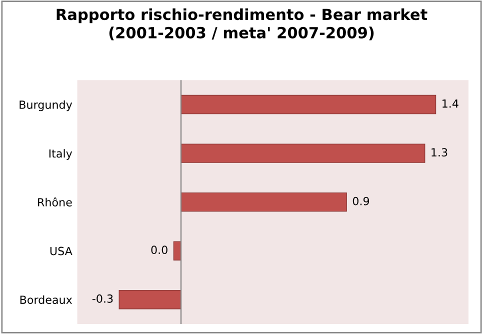 Image resolution: width=483 pixels, height=334 pixels. Describe the element at coordinates (361, 201) in the screenshot. I see `data-label: 0.9` at that location.